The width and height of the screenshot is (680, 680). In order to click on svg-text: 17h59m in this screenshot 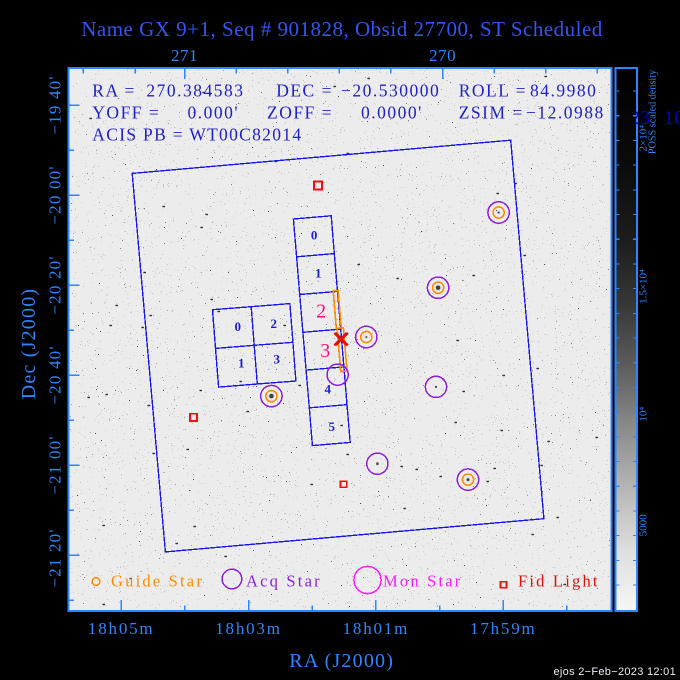, I will do `click(503, 628)`.